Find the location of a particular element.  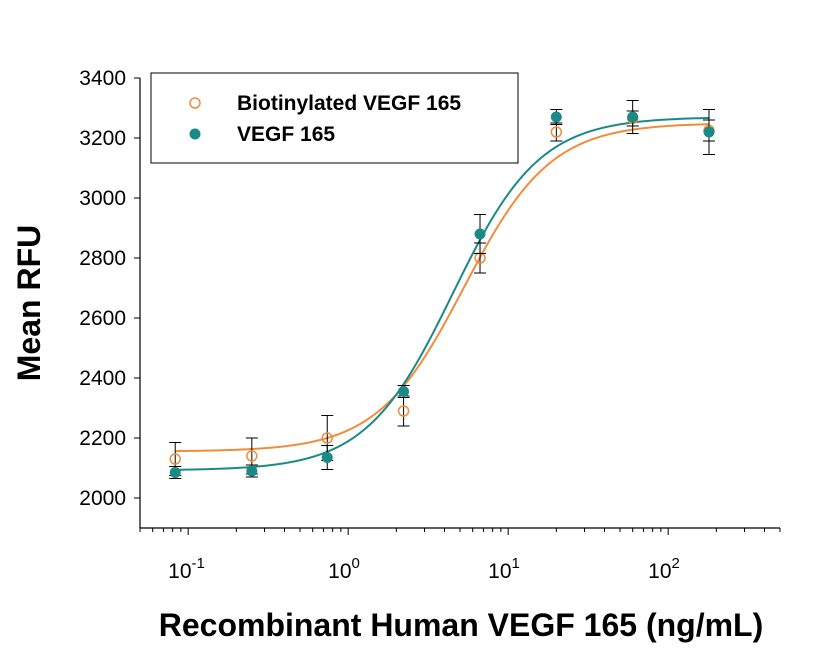

y-axis-title: Mean RFU is located at coordinates (29, 303).